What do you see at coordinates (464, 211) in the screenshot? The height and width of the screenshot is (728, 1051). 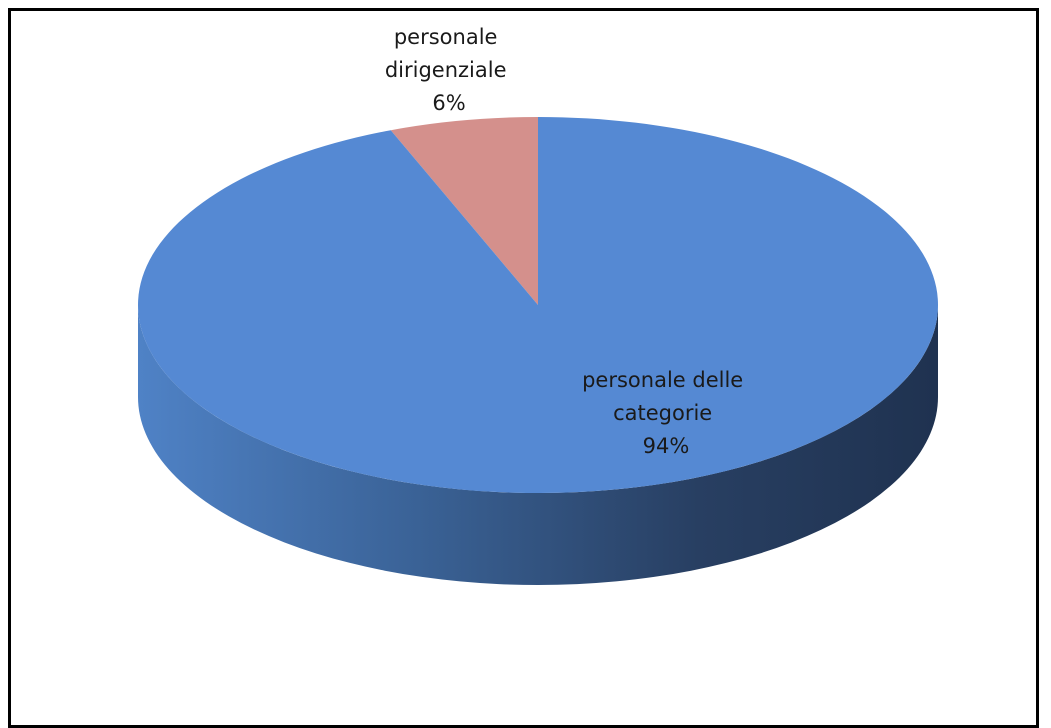 I see `pie-slice-dirigenziale` at bounding box center [464, 211].